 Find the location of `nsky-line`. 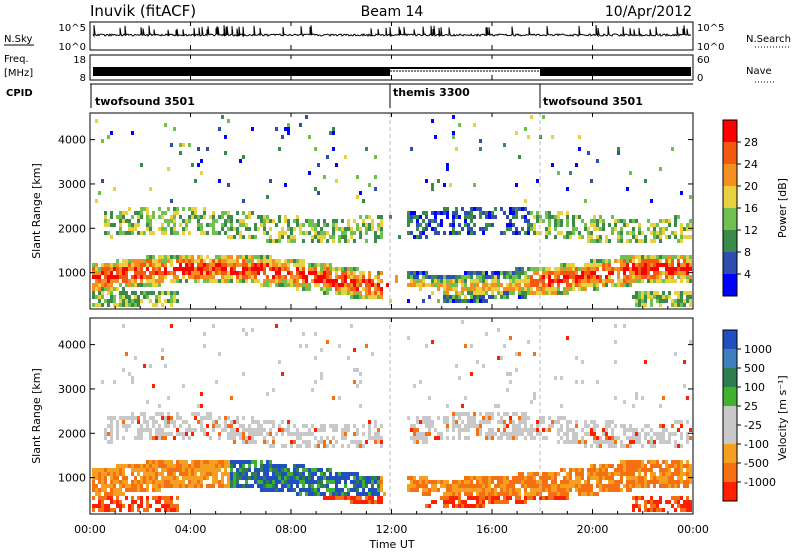

nsky-line is located at coordinates (392, 31).